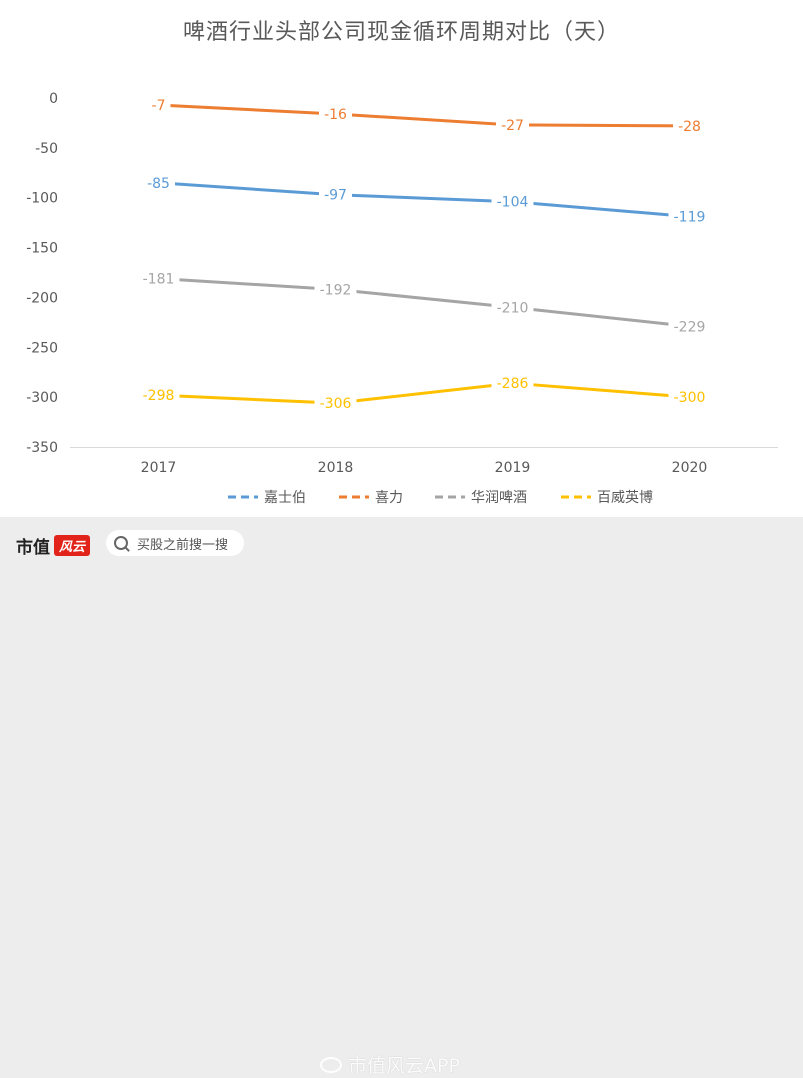 The height and width of the screenshot is (1078, 803). Describe the element at coordinates (625, 497) in the screenshot. I see `legend-label: 百威英博` at that location.